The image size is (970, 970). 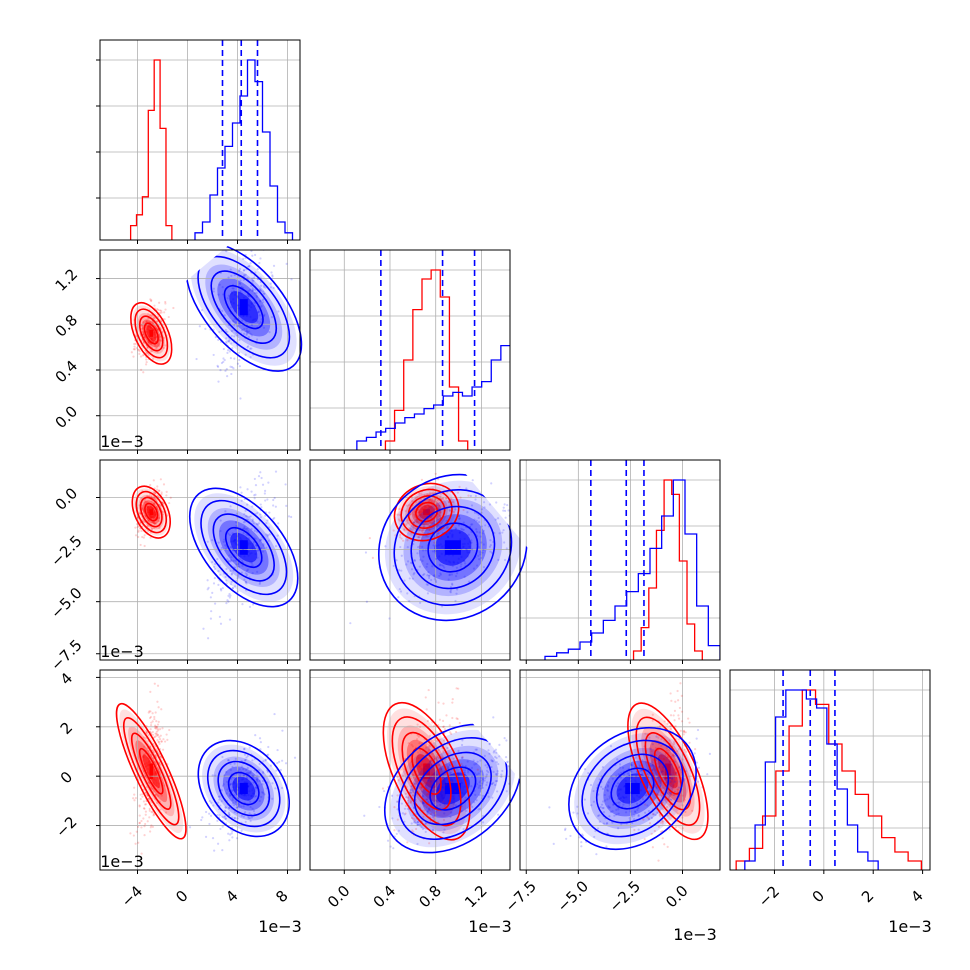 What do you see at coordinates (916, 896) in the screenshot?
I see `x-tick-label: 4` at bounding box center [916, 896].